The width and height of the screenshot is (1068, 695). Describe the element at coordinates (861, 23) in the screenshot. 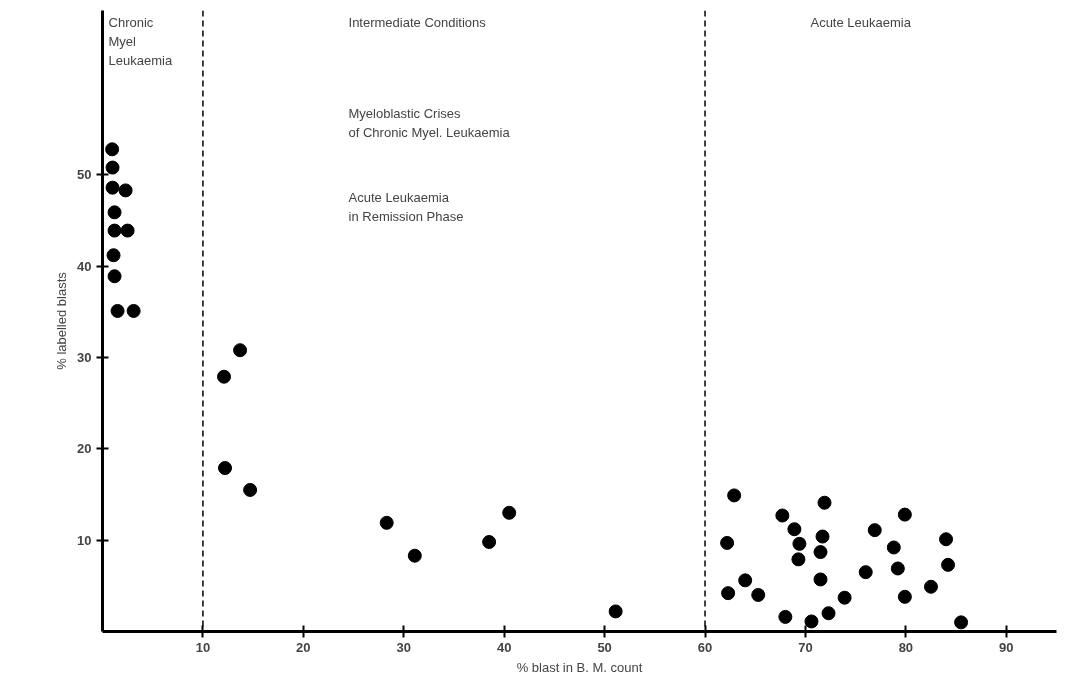

I see `annotation: Acute Leukaemia` at that location.